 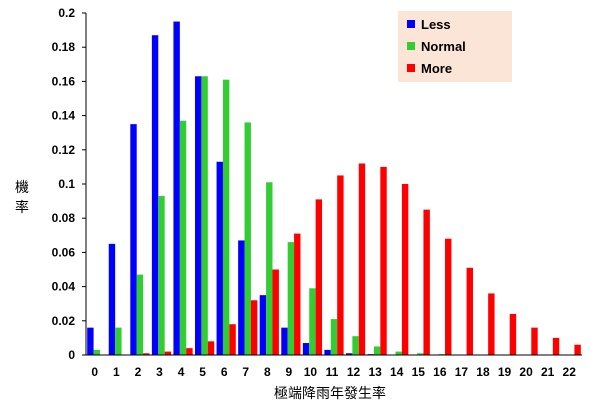 I want to click on y-tick-label: 0, so click(x=71, y=355).